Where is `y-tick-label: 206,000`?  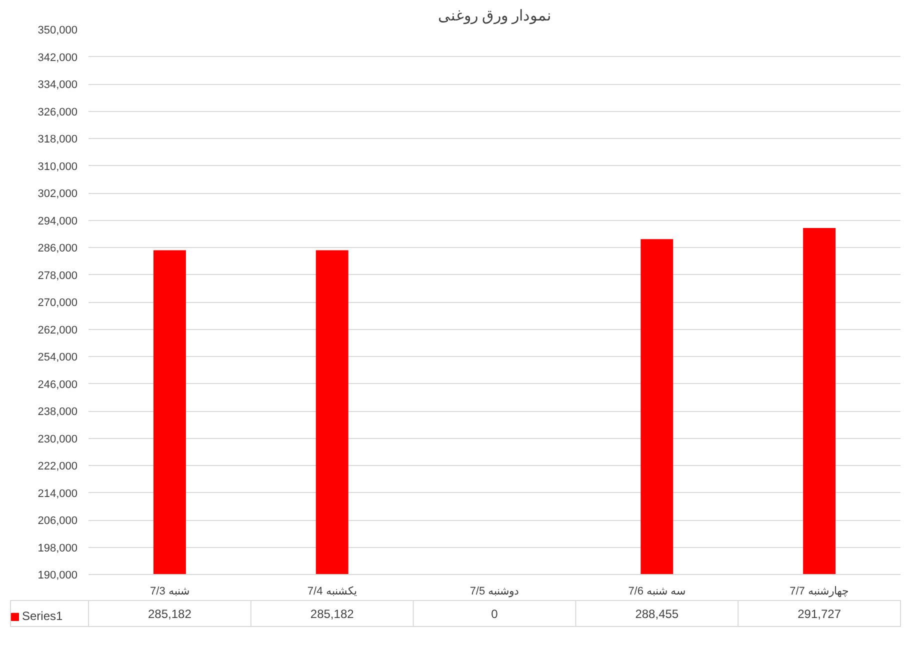 y-tick-label: 206,000 is located at coordinates (58, 521).